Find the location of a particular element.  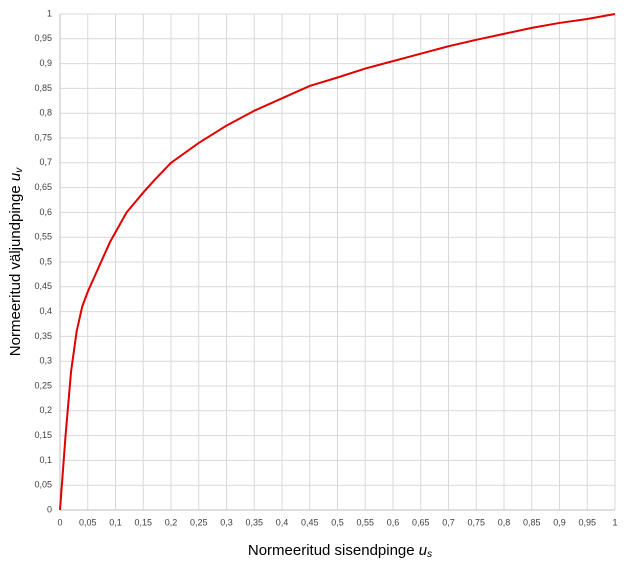

y-tick-label: 0,85 is located at coordinates (43, 88).